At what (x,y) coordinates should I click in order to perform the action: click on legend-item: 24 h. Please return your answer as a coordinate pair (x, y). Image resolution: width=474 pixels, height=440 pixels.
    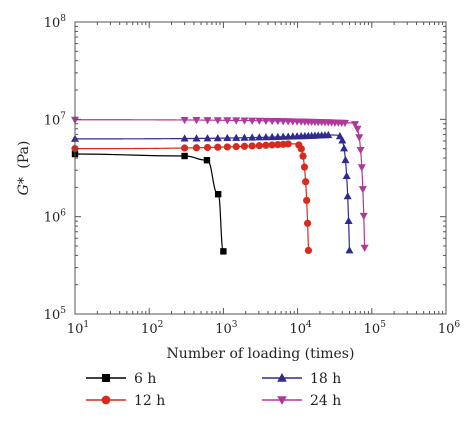
    Looking at the image, I should click on (301, 401).